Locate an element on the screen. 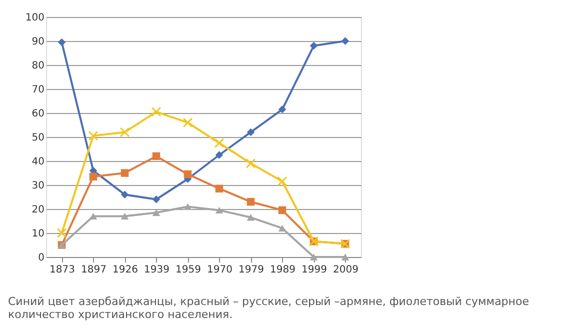 The width and height of the screenshot is (582, 333). y-tick-label: 70 is located at coordinates (38, 90).